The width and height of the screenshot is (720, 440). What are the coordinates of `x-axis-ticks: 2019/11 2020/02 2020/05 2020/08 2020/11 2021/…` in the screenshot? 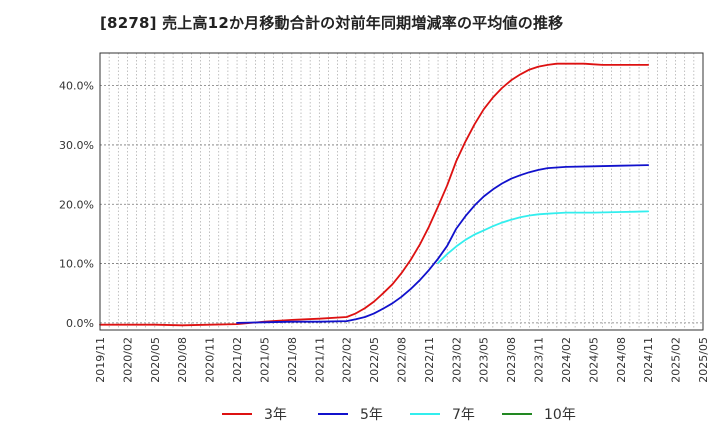 It's located at (402, 360).